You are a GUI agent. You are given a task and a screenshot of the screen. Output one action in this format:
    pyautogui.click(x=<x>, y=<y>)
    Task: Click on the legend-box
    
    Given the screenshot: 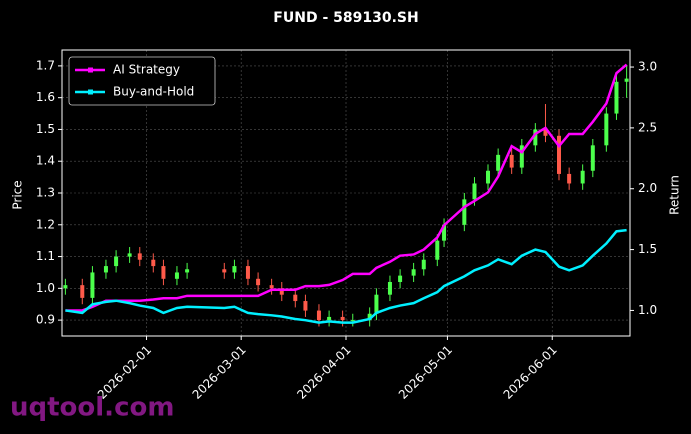 What is the action you would take?
    pyautogui.click(x=142, y=81)
    